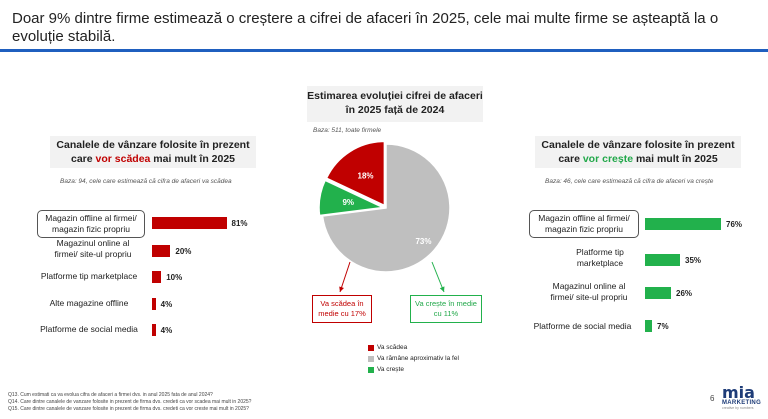  What do you see at coordinates (89, 329) in the screenshot?
I see `left-bar-label: Platforme de social media` at bounding box center [89, 329].